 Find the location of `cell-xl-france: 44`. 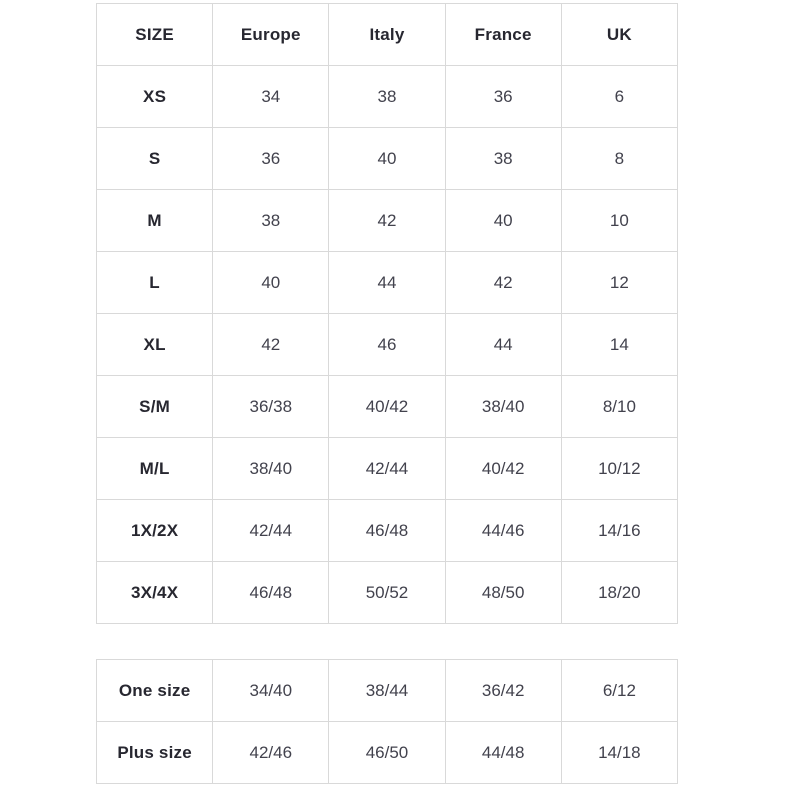

cell-xl-france: 44 is located at coordinates (503, 344).